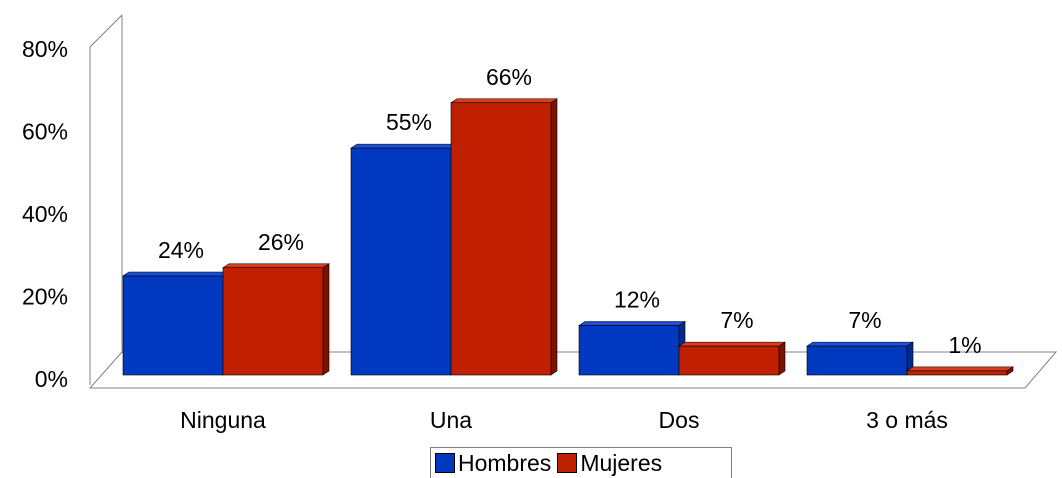 The image size is (1062, 478). I want to click on y-axis: 0% 20% 40% 60% 80%, so click(45, 214).